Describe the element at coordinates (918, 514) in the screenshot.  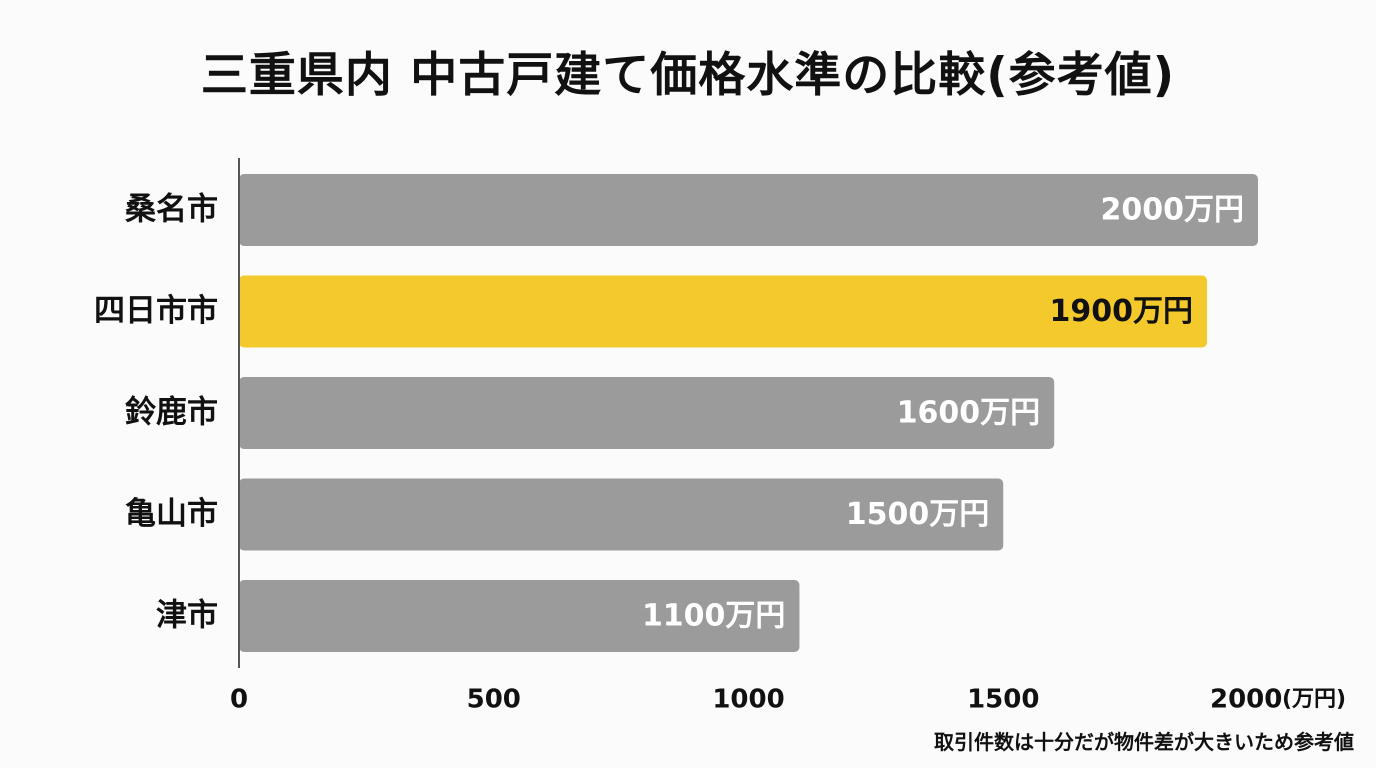
I see `bar-value-label: 1500万円` at that location.